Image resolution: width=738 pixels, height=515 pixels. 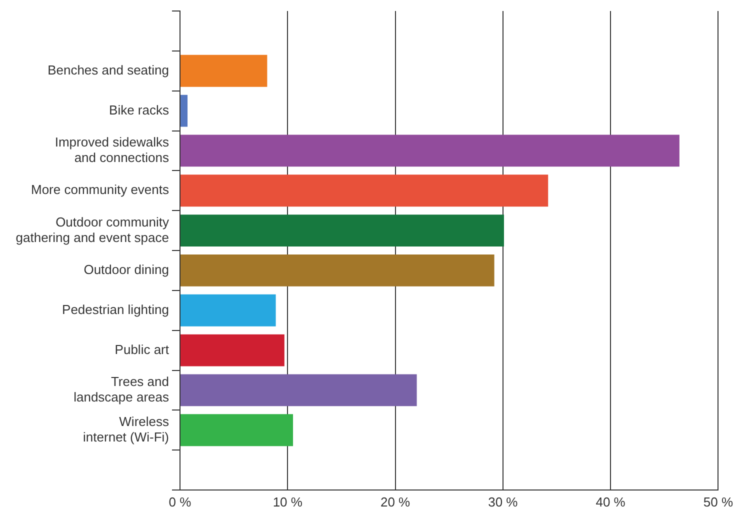 I want to click on x-tick-label: 10 %, so click(x=287, y=502).